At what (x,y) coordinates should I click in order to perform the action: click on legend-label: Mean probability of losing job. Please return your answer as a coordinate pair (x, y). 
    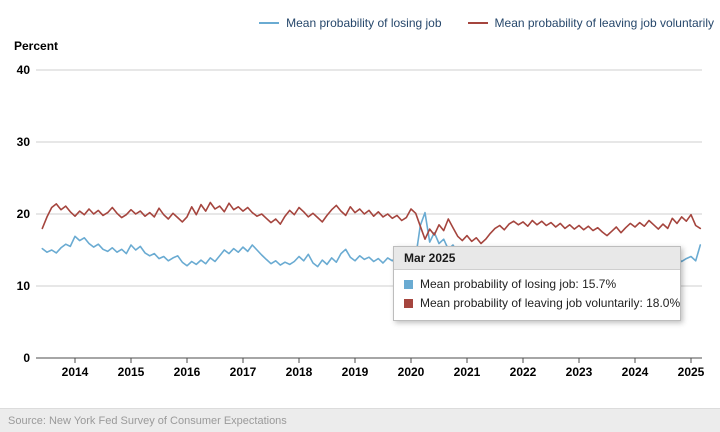
    Looking at the image, I should click on (364, 23).